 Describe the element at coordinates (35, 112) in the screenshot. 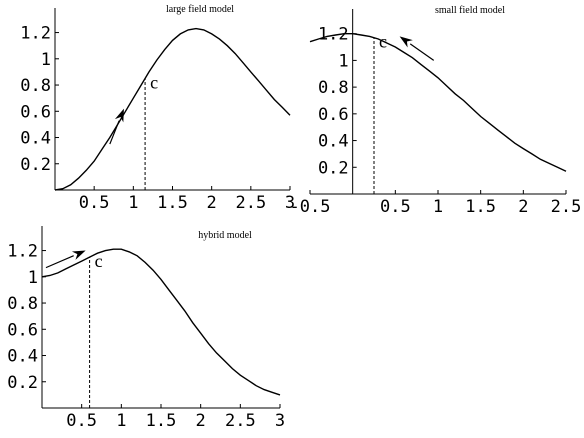

I see `large-y-tick-label: 0.6` at that location.